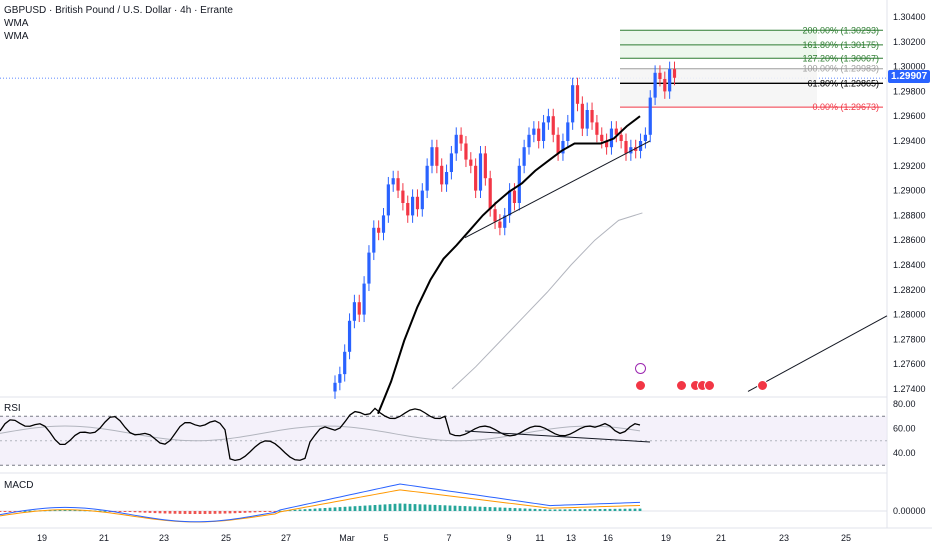 Image resolution: width=932 pixels, height=550 pixels. I want to click on fib-level-label: 127.20% (1.30067), so click(840, 58).